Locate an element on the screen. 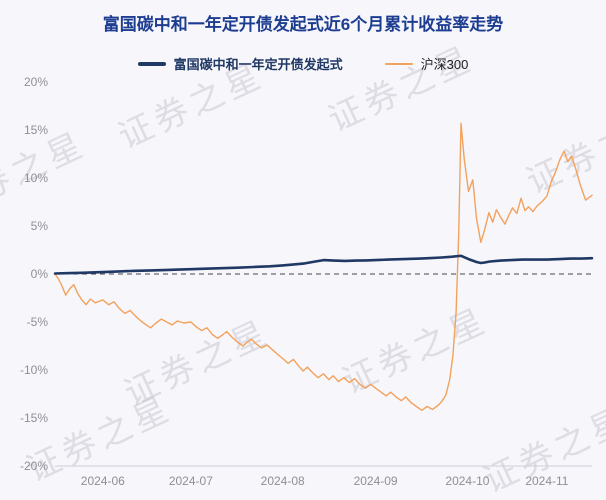  x-tick-label: 2024-07 is located at coordinates (191, 481).